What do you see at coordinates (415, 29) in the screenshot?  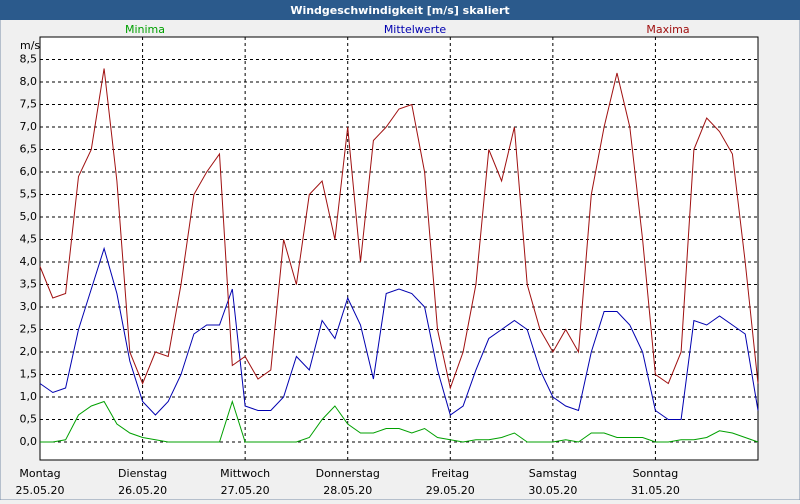 I see `legend-entry: Mittelwerte` at bounding box center [415, 29].